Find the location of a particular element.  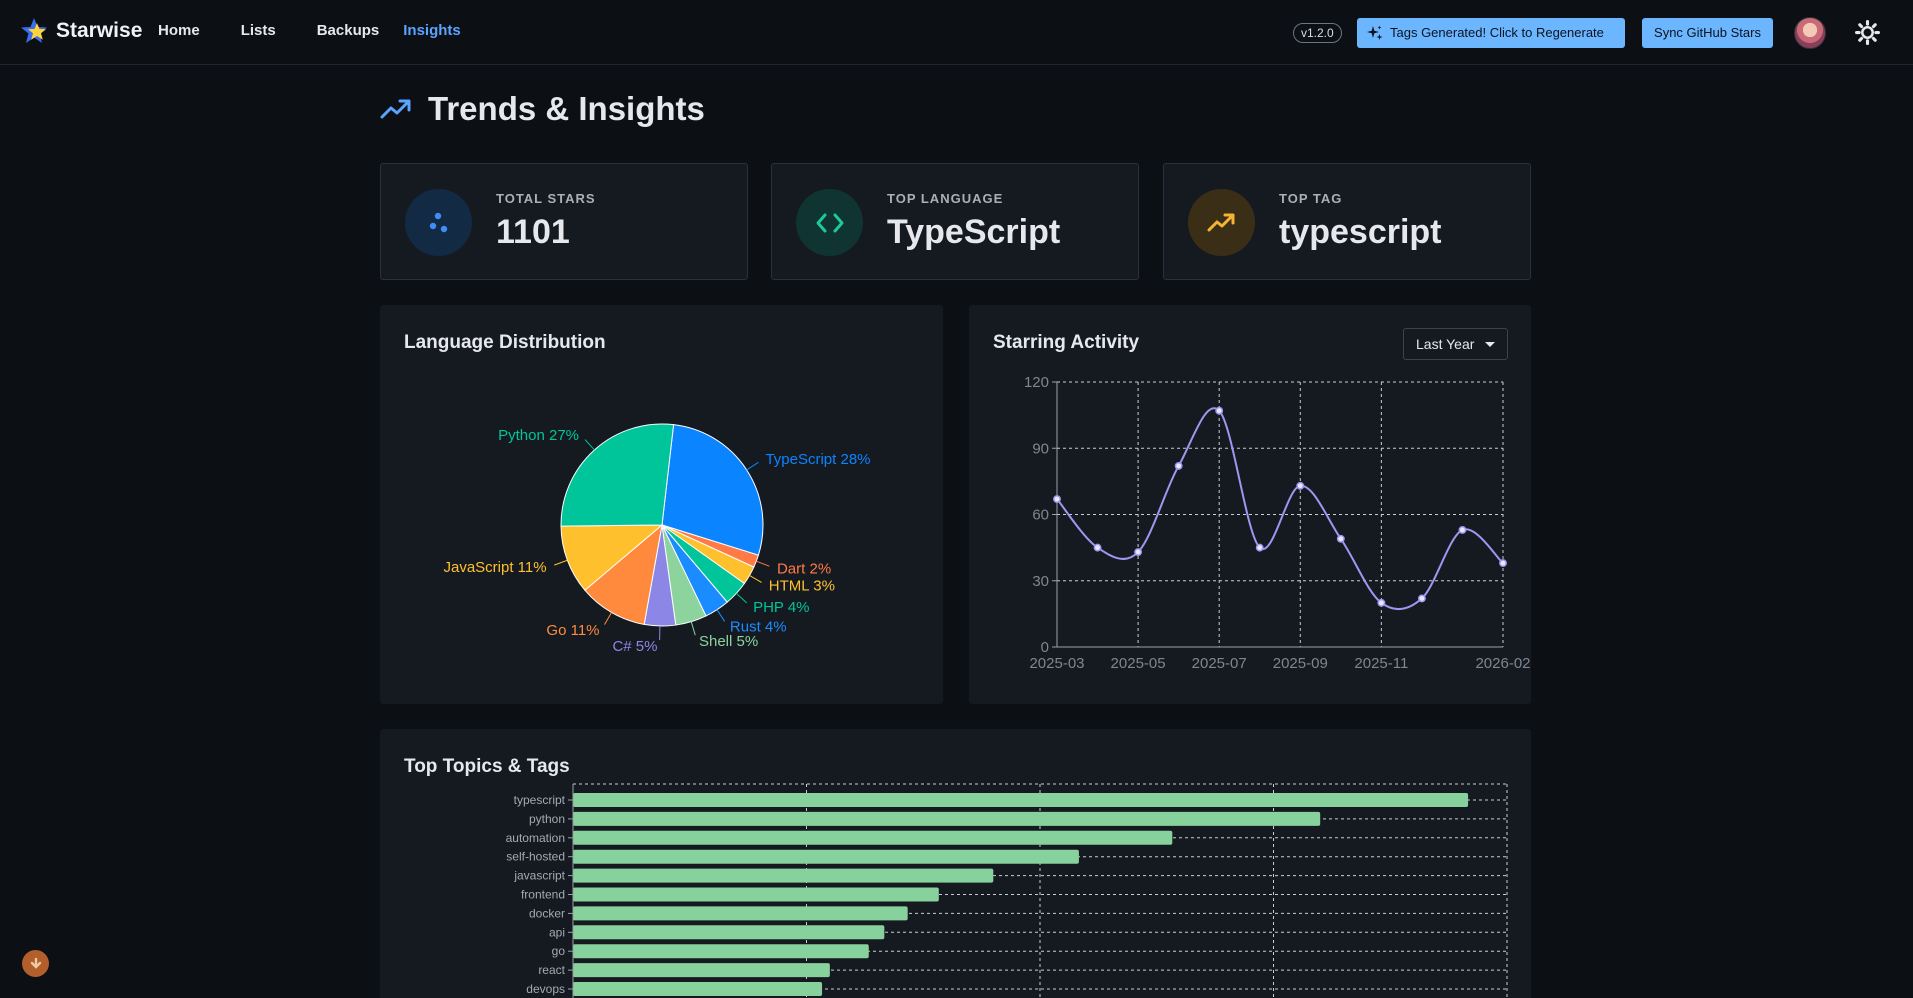

pie-slice-python is located at coordinates (617, 475).